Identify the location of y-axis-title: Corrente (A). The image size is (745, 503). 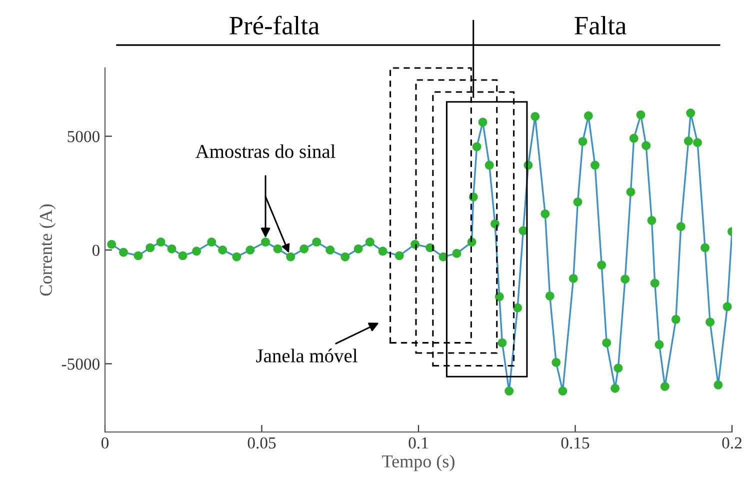
(47, 250).